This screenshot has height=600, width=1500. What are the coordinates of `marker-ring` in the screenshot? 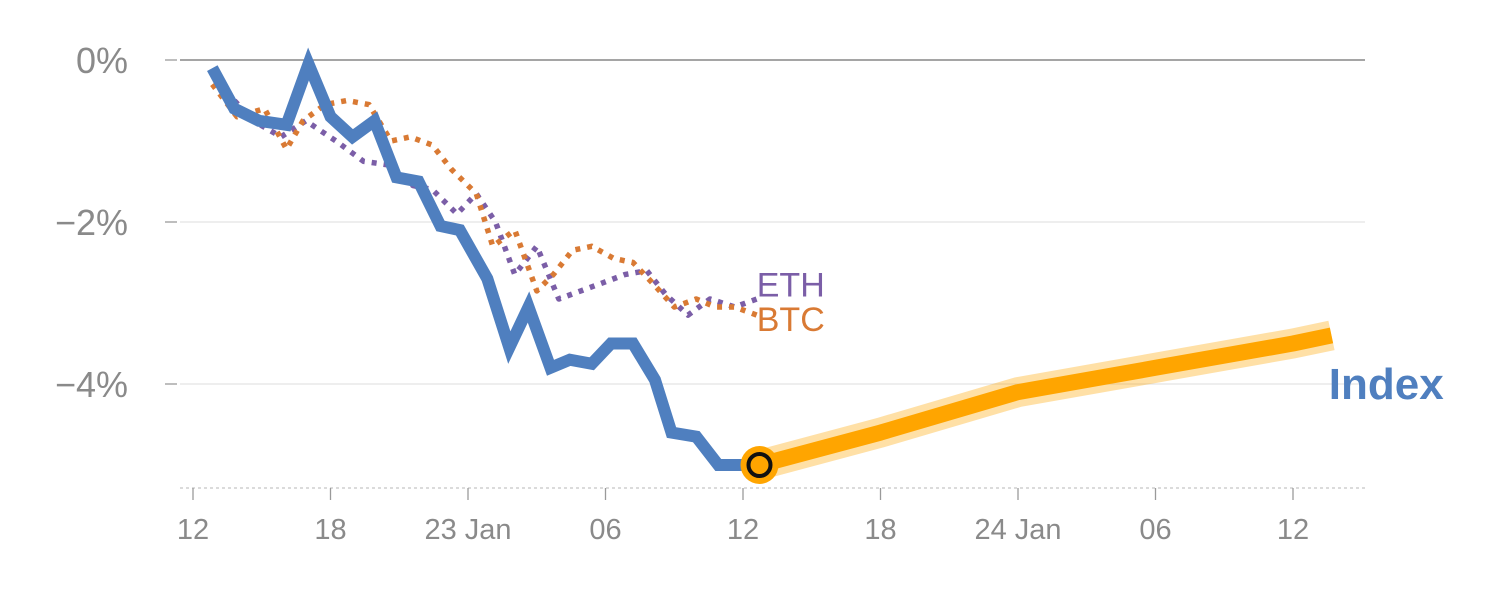 It's located at (759, 465).